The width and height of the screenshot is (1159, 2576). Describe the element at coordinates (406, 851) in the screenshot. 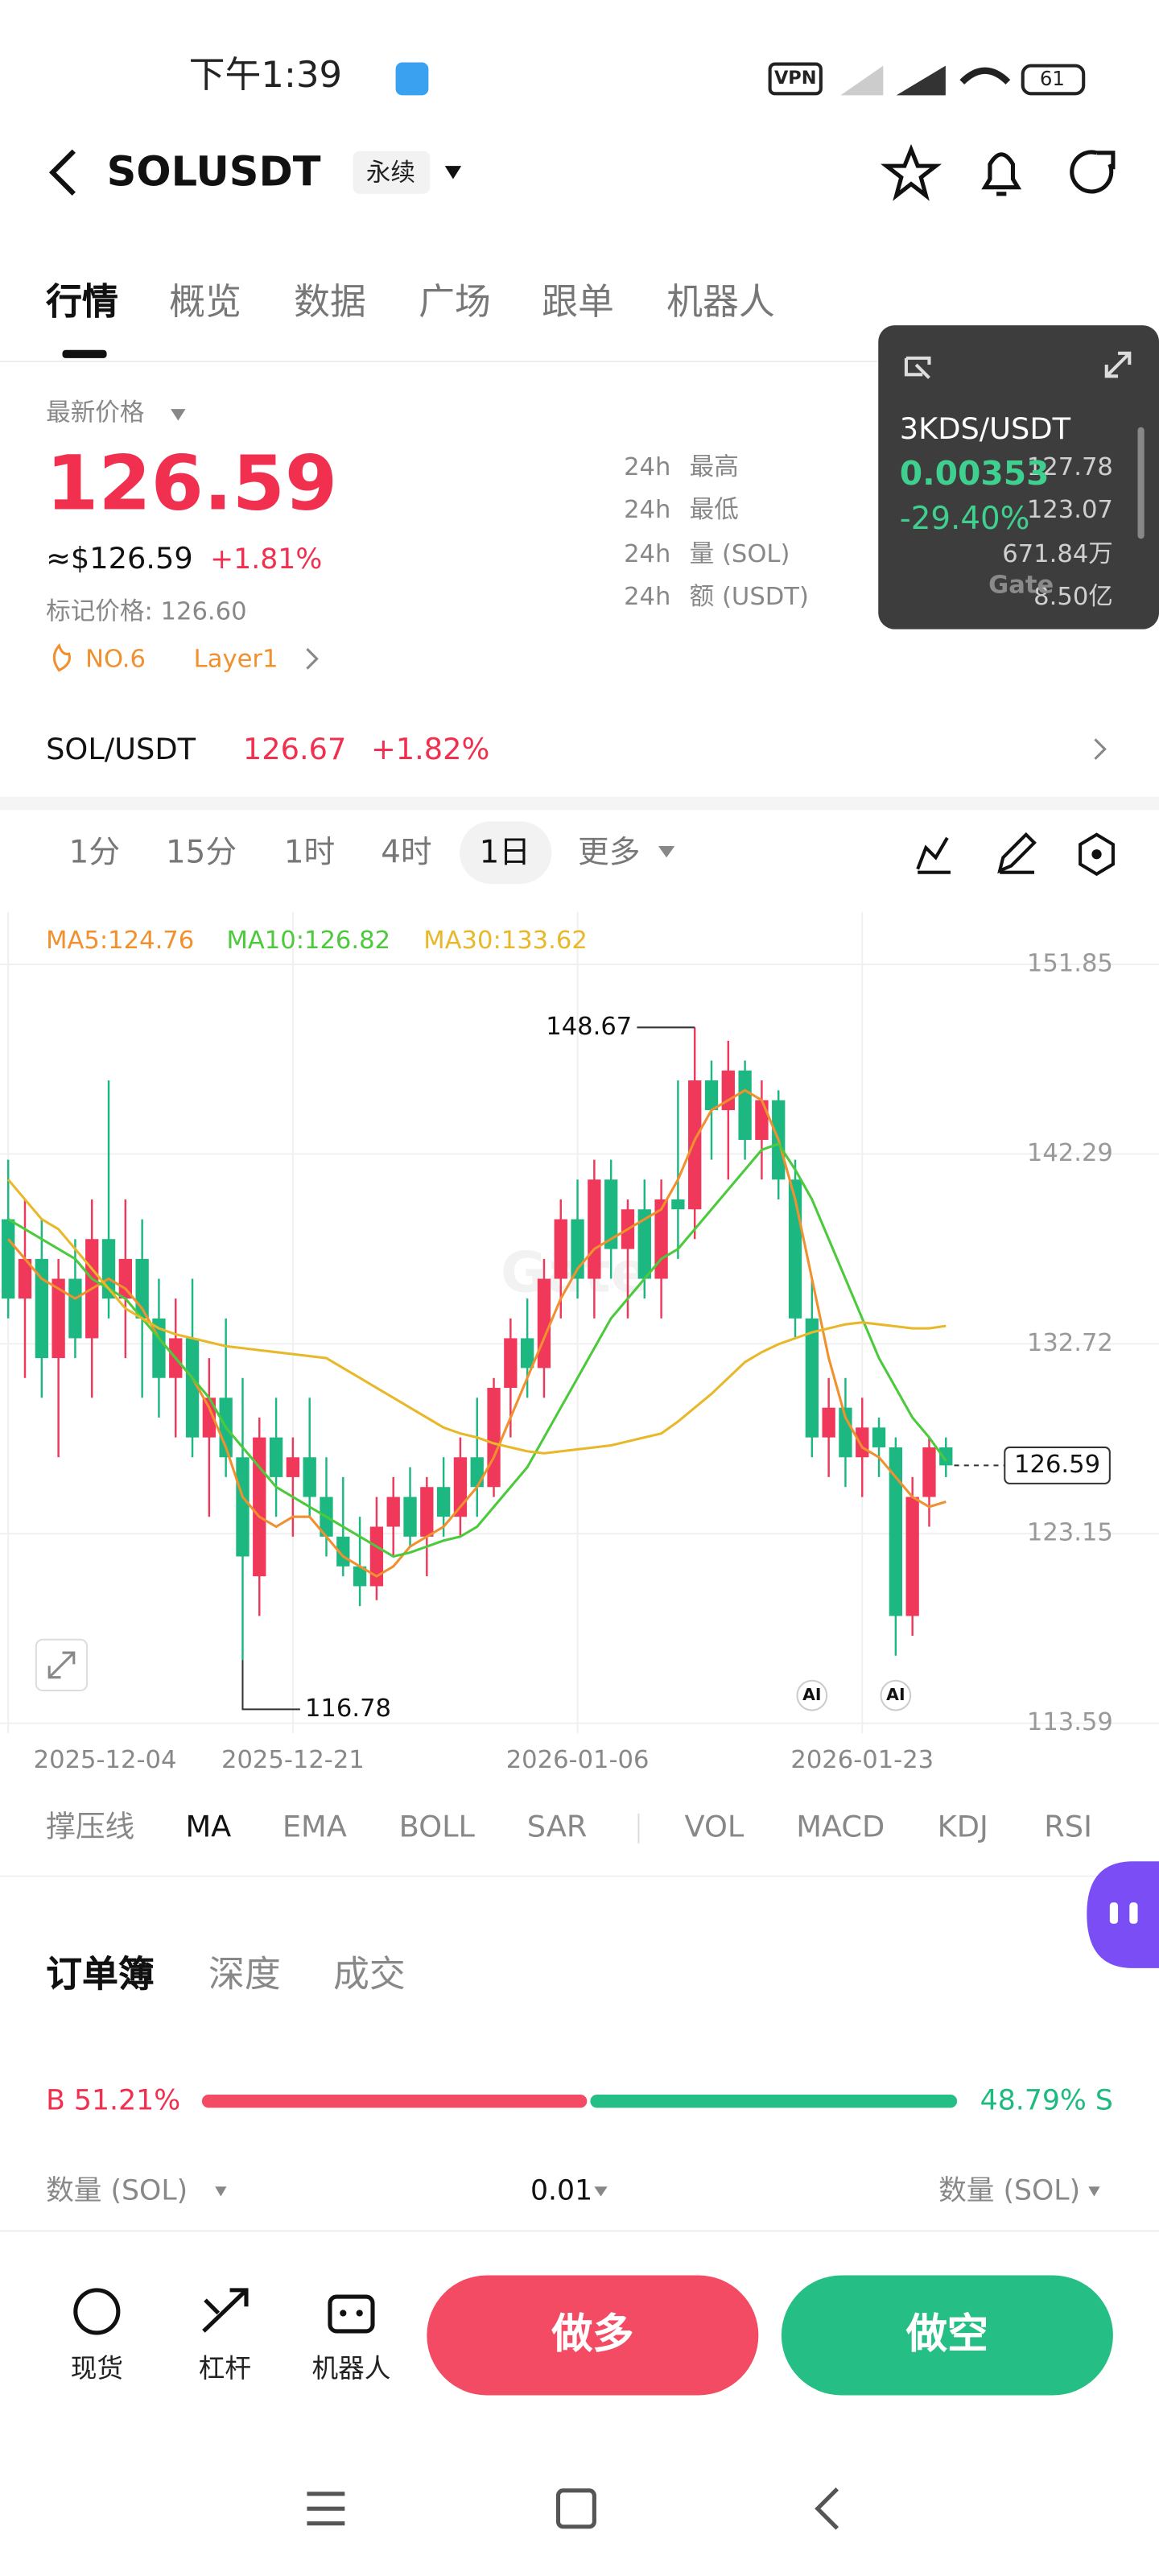

I see `interval: 4时` at that location.